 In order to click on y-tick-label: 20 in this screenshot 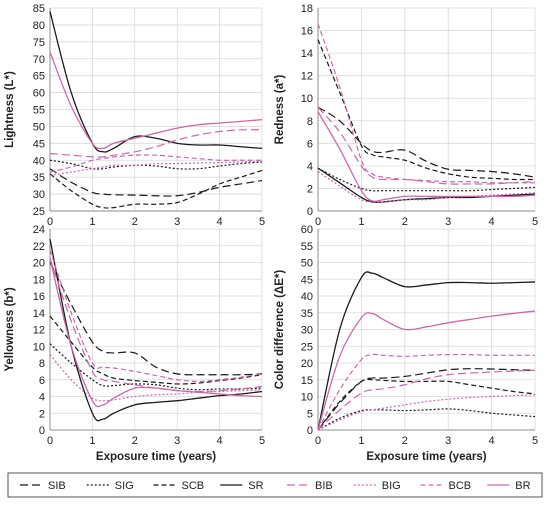, I will do `click(39, 264)`.